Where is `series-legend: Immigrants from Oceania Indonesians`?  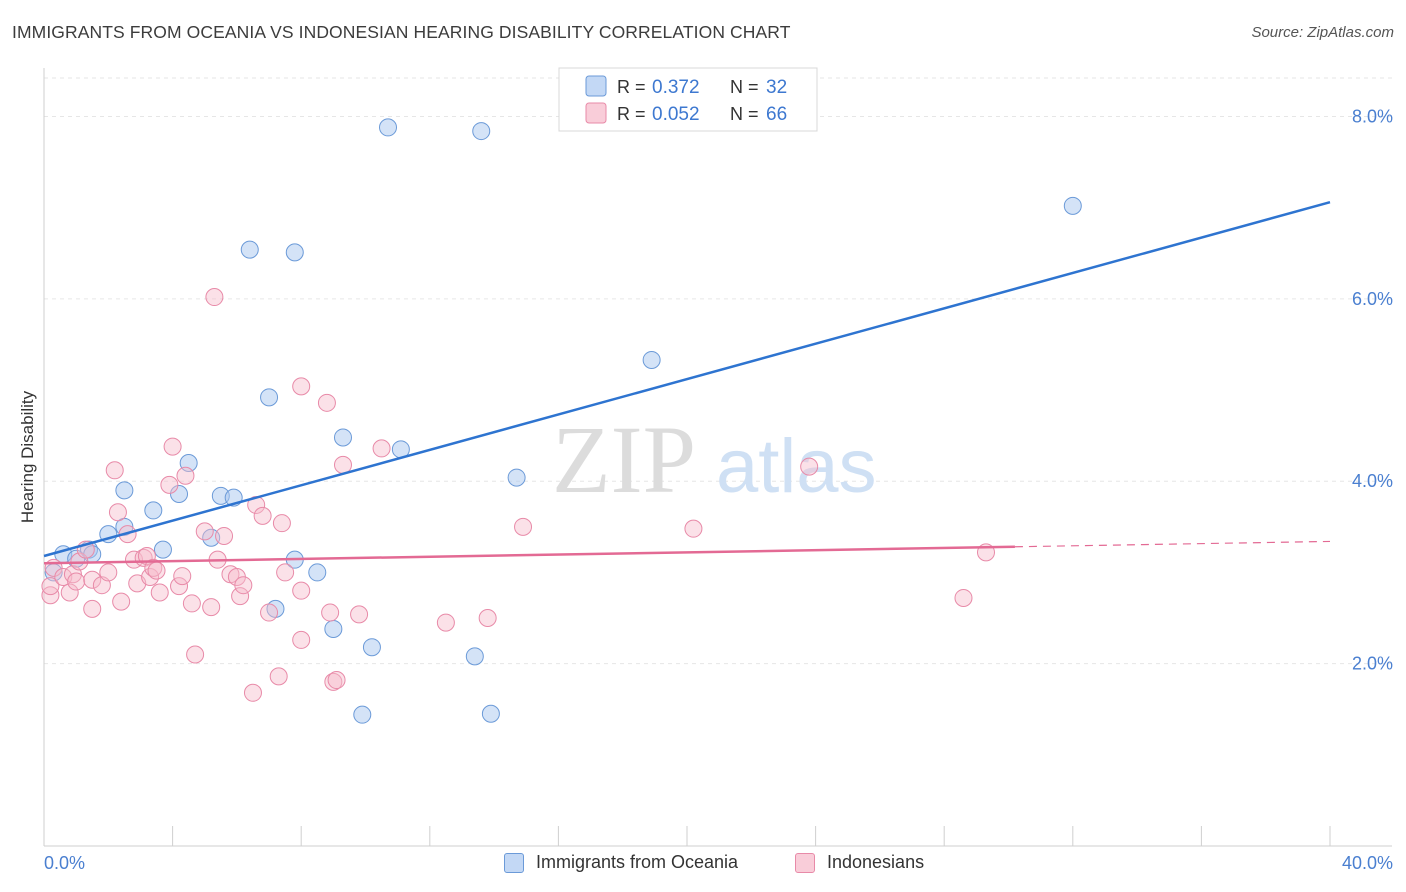 series-legend: Immigrants from Oceania Indonesians is located at coordinates (703, 865).